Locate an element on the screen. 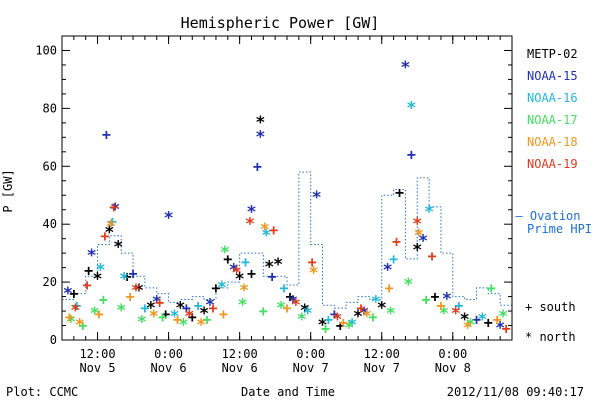 Image resolution: width=600 pixels, height=400 pixels. chart-title: Hemispheric Power [GW] is located at coordinates (280, 23).